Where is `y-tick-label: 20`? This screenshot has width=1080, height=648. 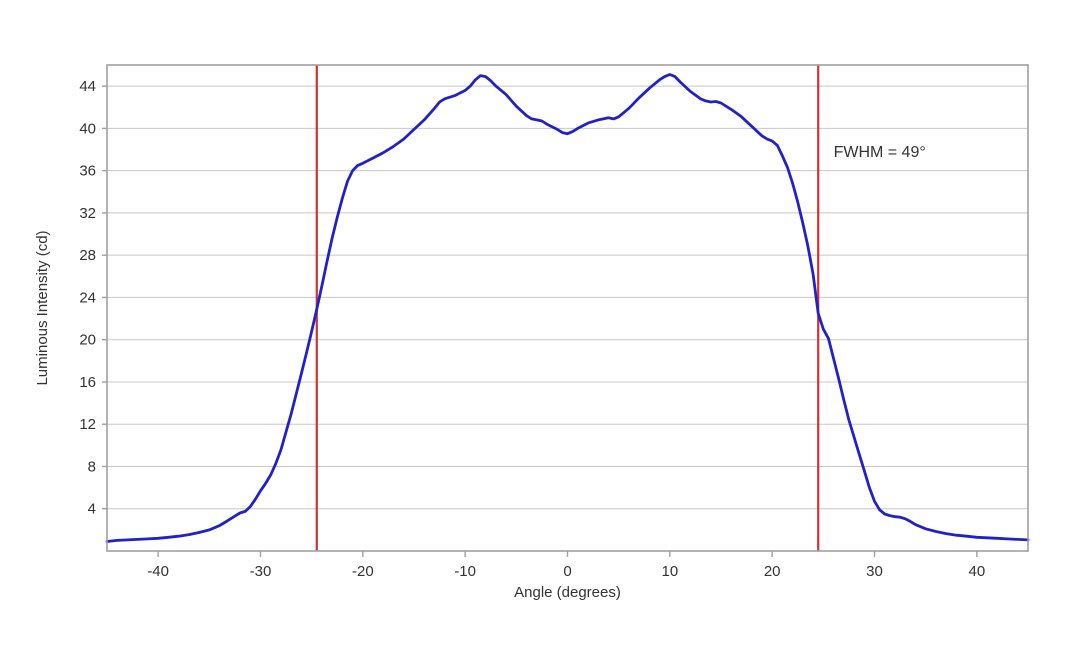 y-tick-label: 20 is located at coordinates (87, 340).